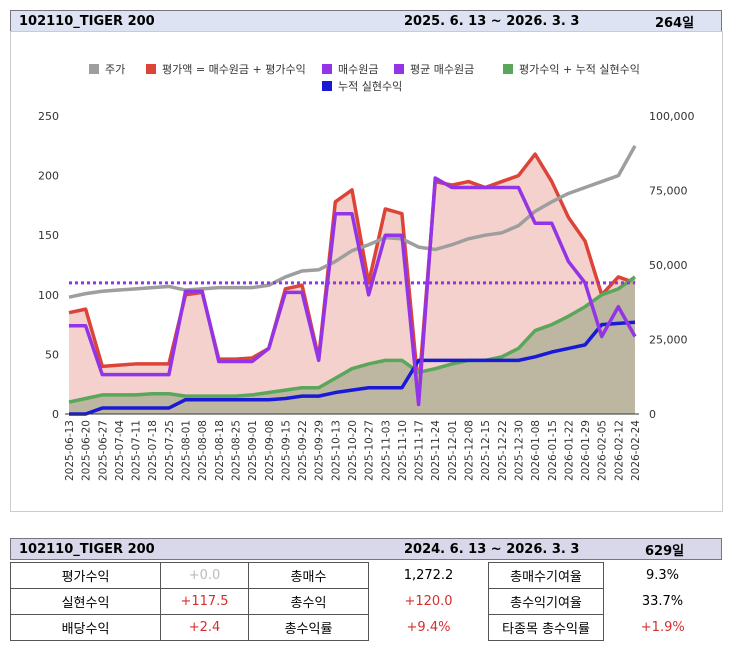  What do you see at coordinates (137, 450) in the screenshot?
I see `x-tick-label: 2025-07-11` at bounding box center [137, 450].